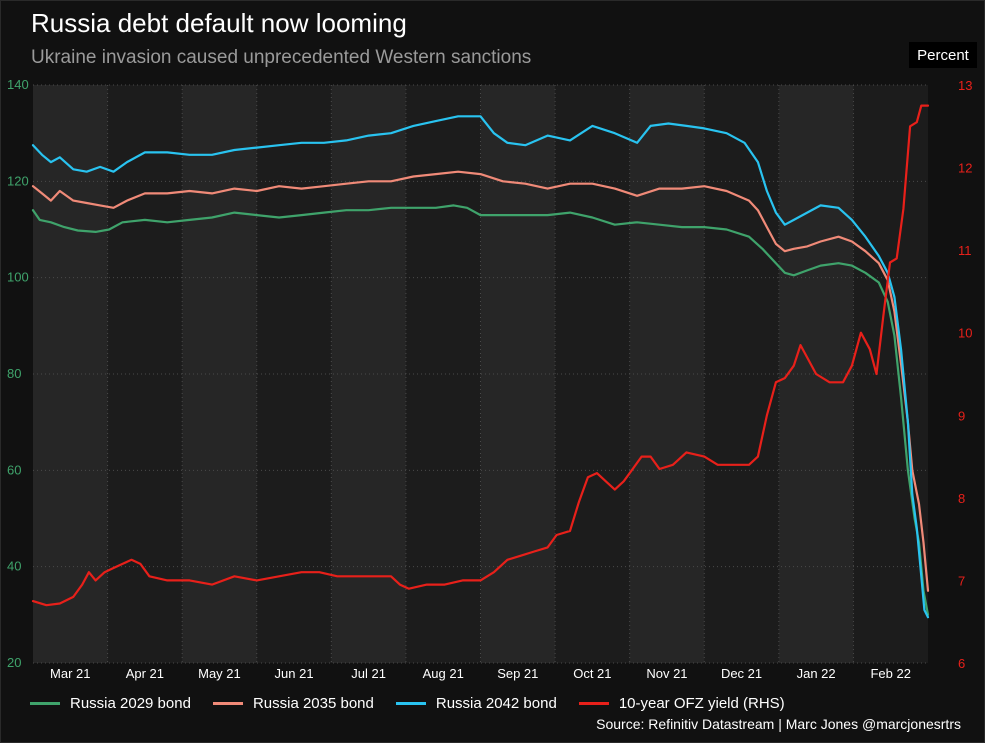 The height and width of the screenshot is (743, 985). I want to click on x-axis-tick-label: Nov 21, so click(666, 673).